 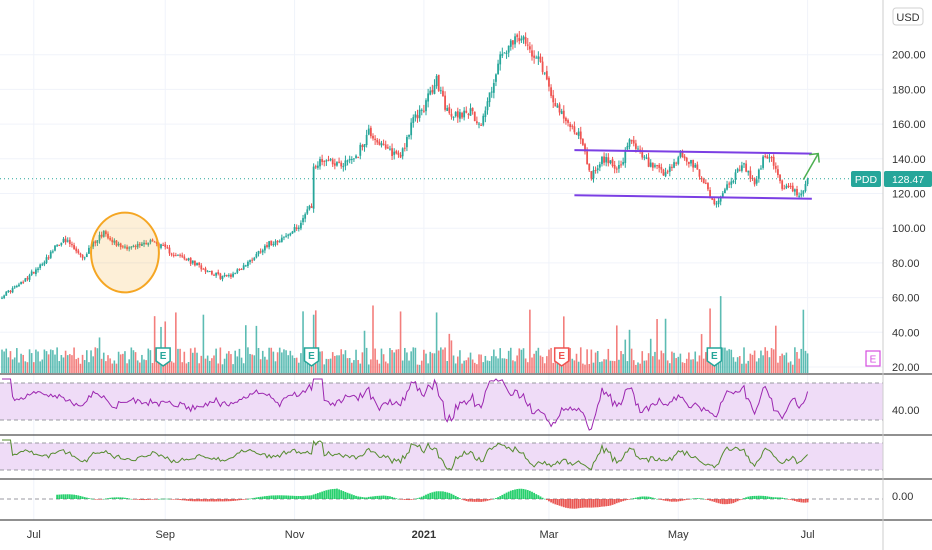 What do you see at coordinates (163, 357) in the screenshot?
I see `earnings-marker-shape` at bounding box center [163, 357].